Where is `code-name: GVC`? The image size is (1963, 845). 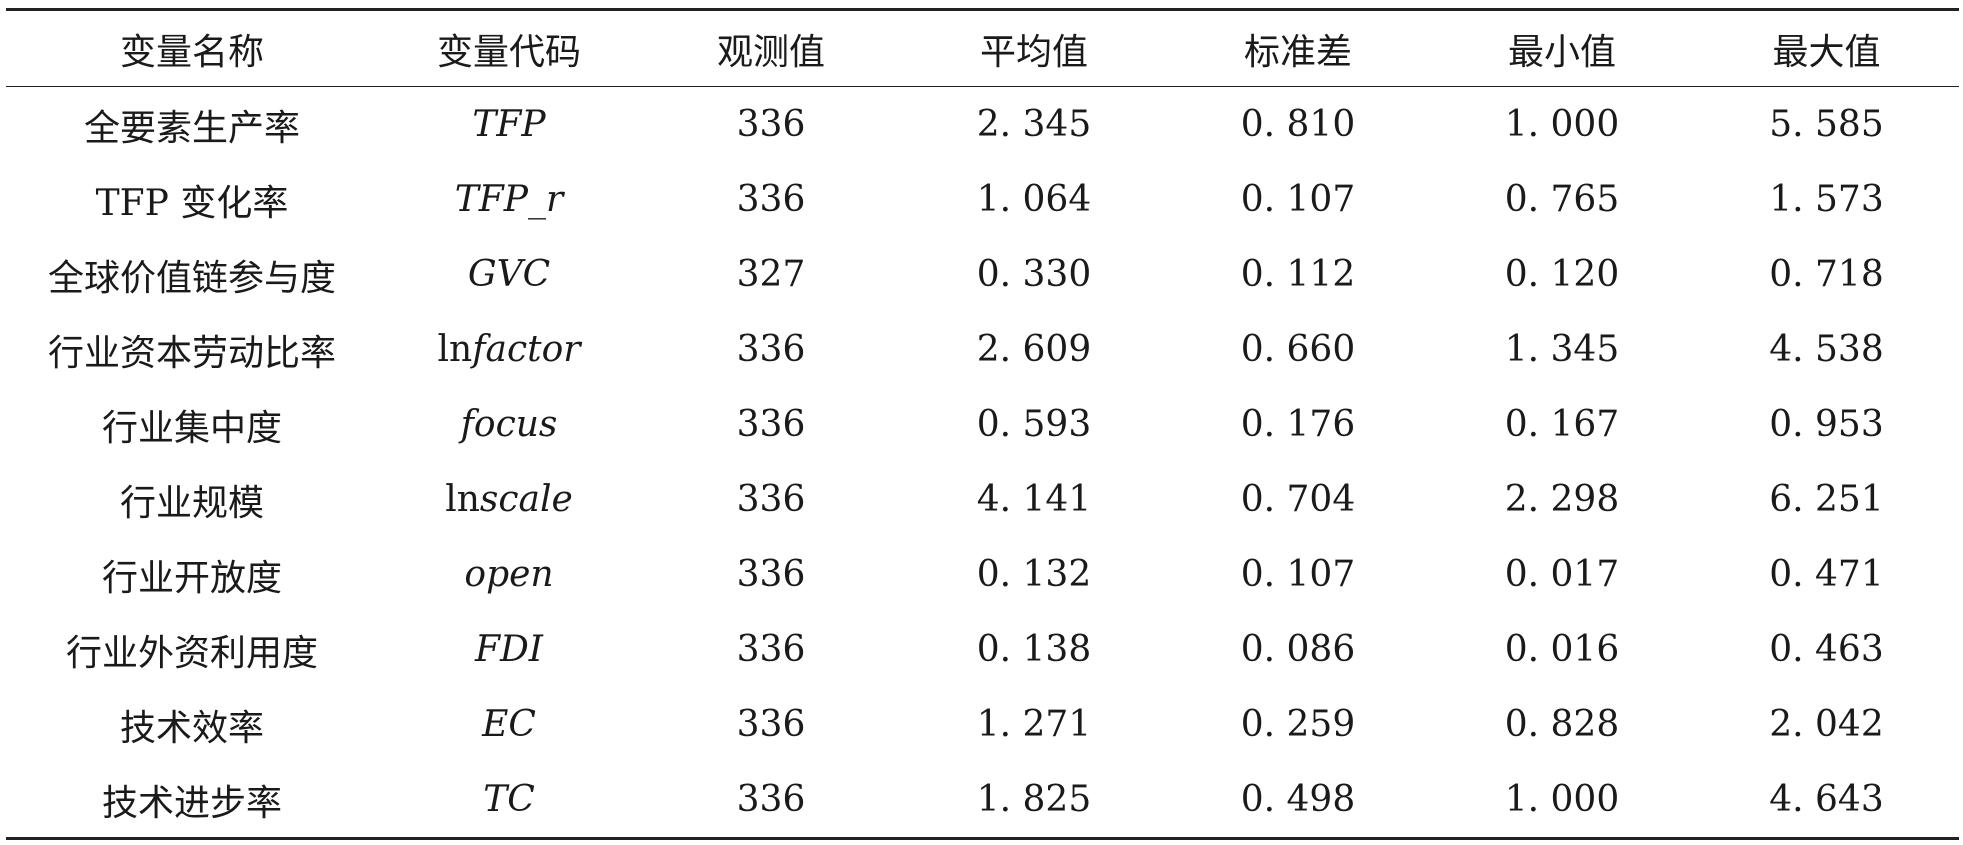 code-name: GVC is located at coordinates (509, 274).